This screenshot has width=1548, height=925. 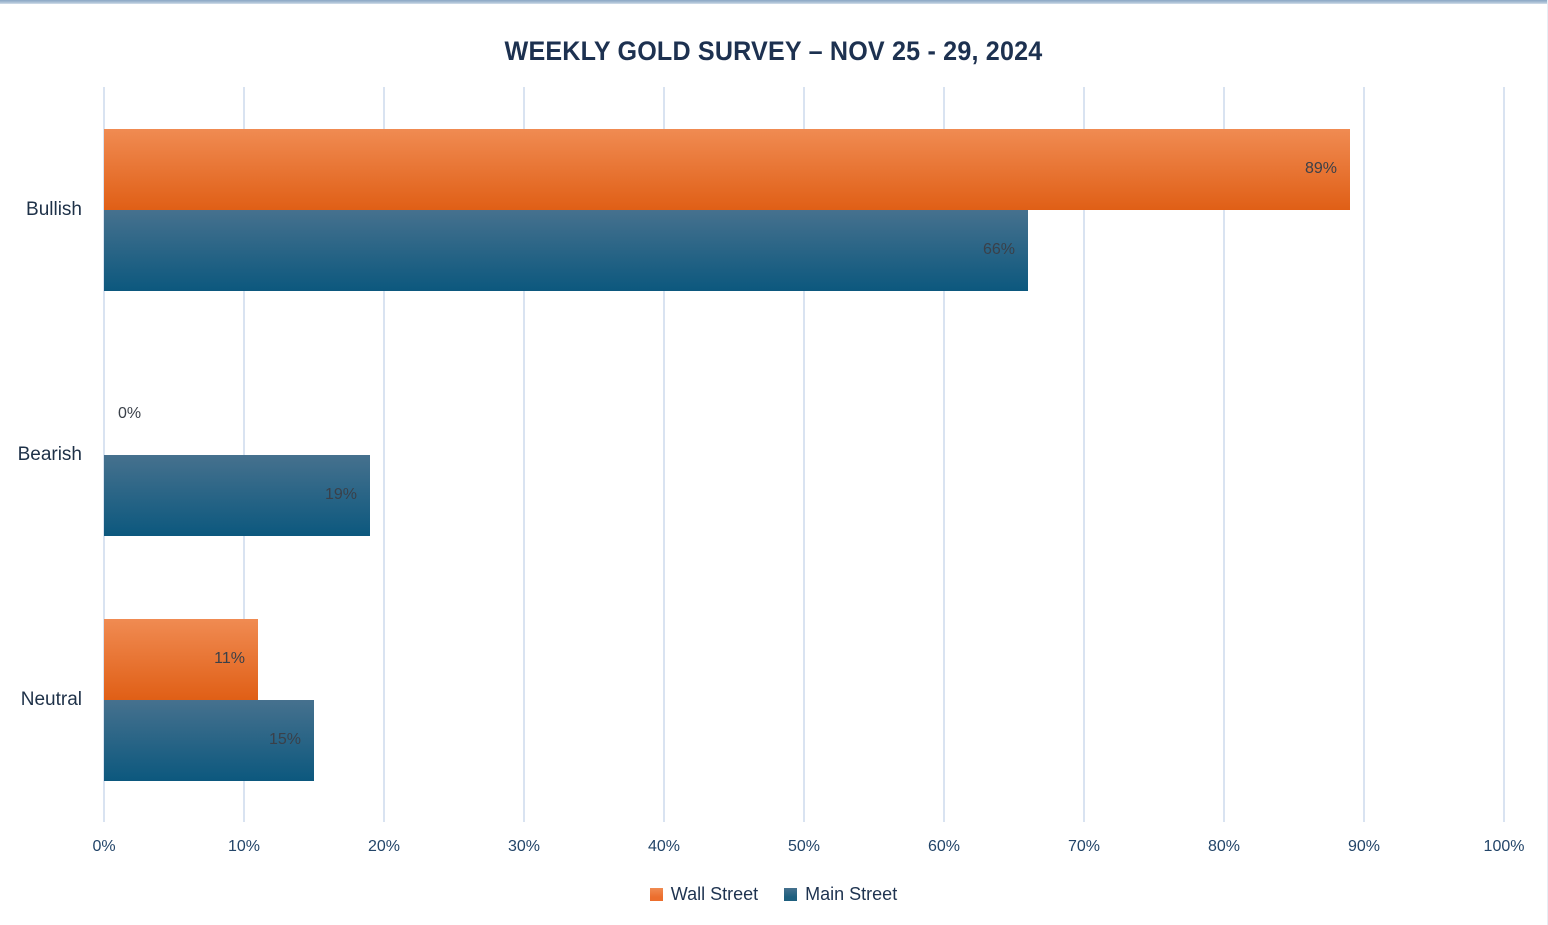 I want to click on value-label-wall-street-bullish: 89%, so click(x=1320, y=168).